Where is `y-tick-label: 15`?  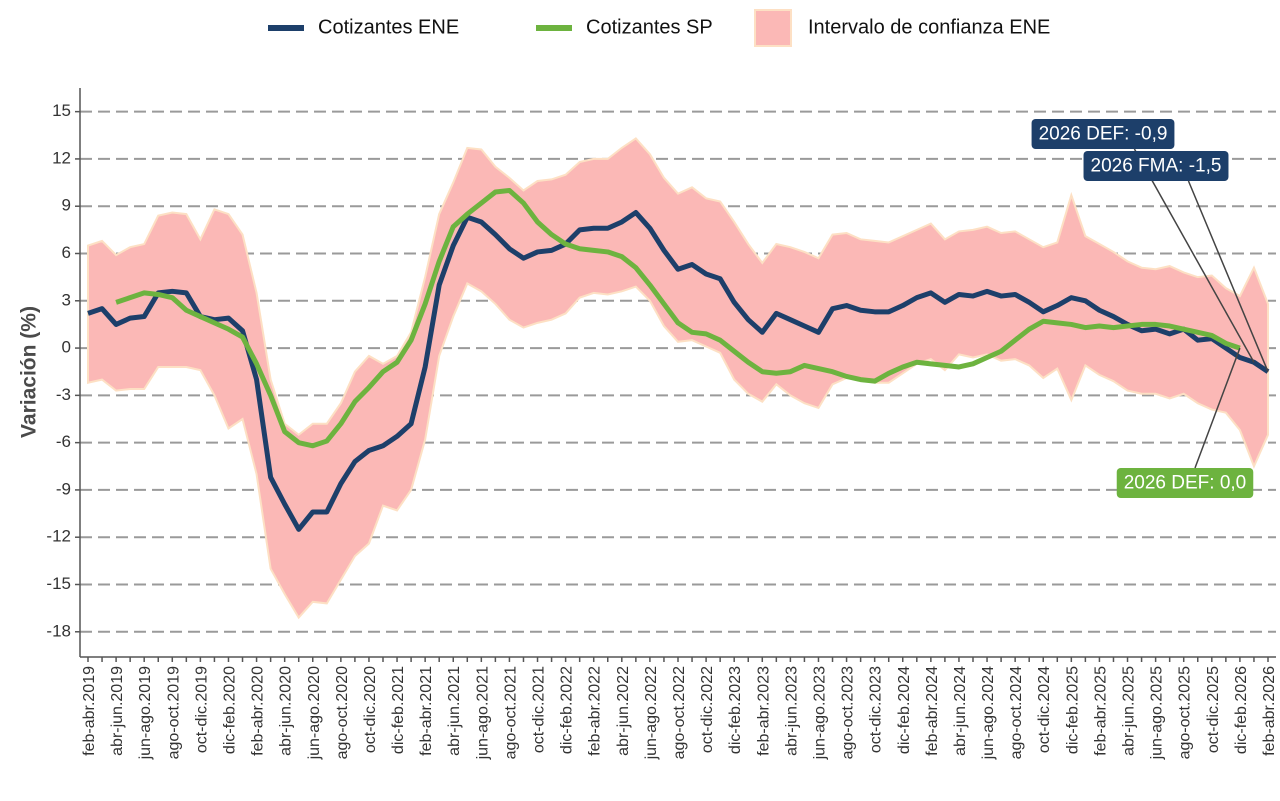
y-tick-label: 15 is located at coordinates (61, 110).